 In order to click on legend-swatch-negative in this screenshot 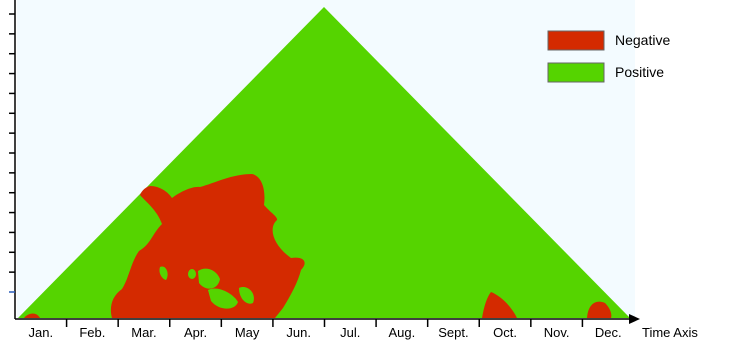, I will do `click(576, 40)`.